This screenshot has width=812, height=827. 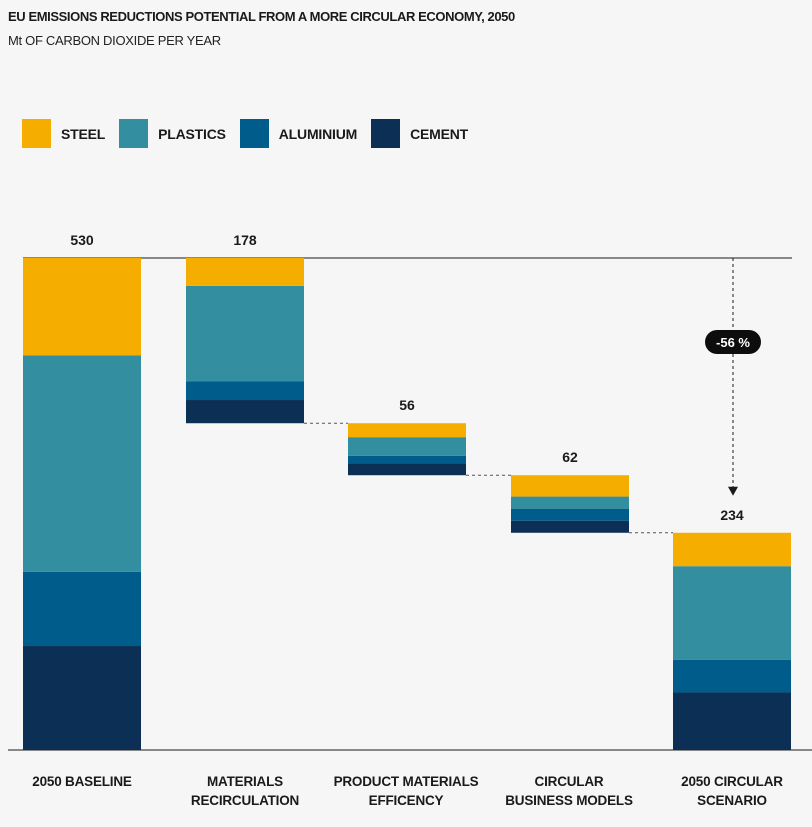 What do you see at coordinates (570, 457) in the screenshot?
I see `bar-total-label: 62` at bounding box center [570, 457].